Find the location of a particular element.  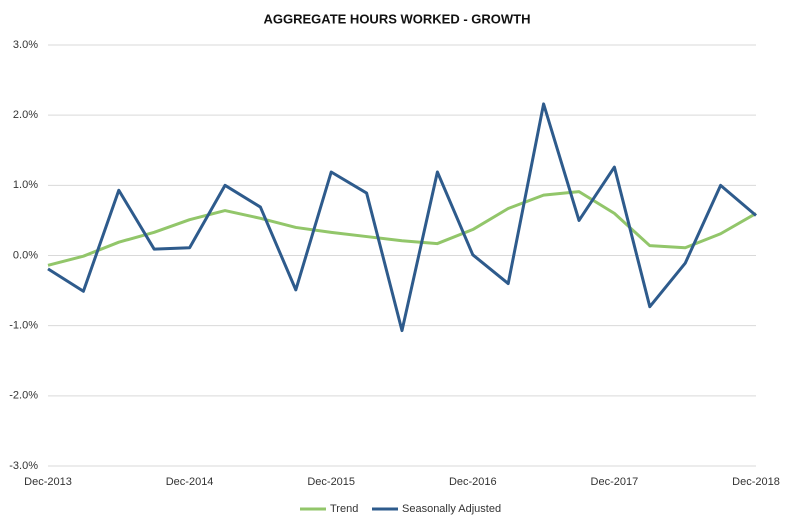

x-tick-label: Dec-2018 is located at coordinates (756, 482).